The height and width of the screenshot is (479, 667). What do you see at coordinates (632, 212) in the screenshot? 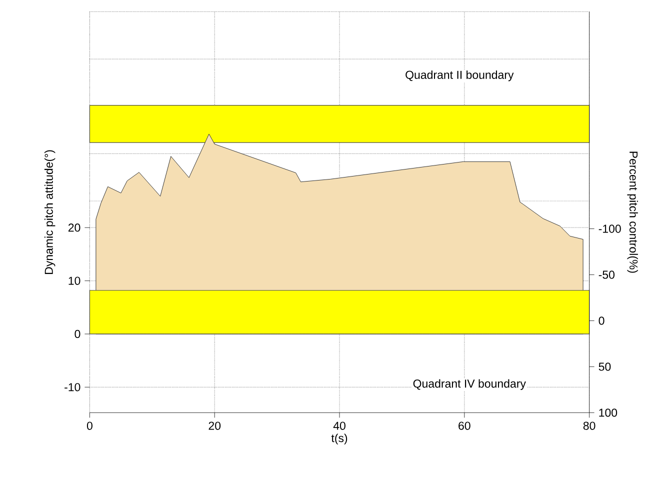
I see `y2-axis-title: Percent pitch control(%)` at bounding box center [632, 212].